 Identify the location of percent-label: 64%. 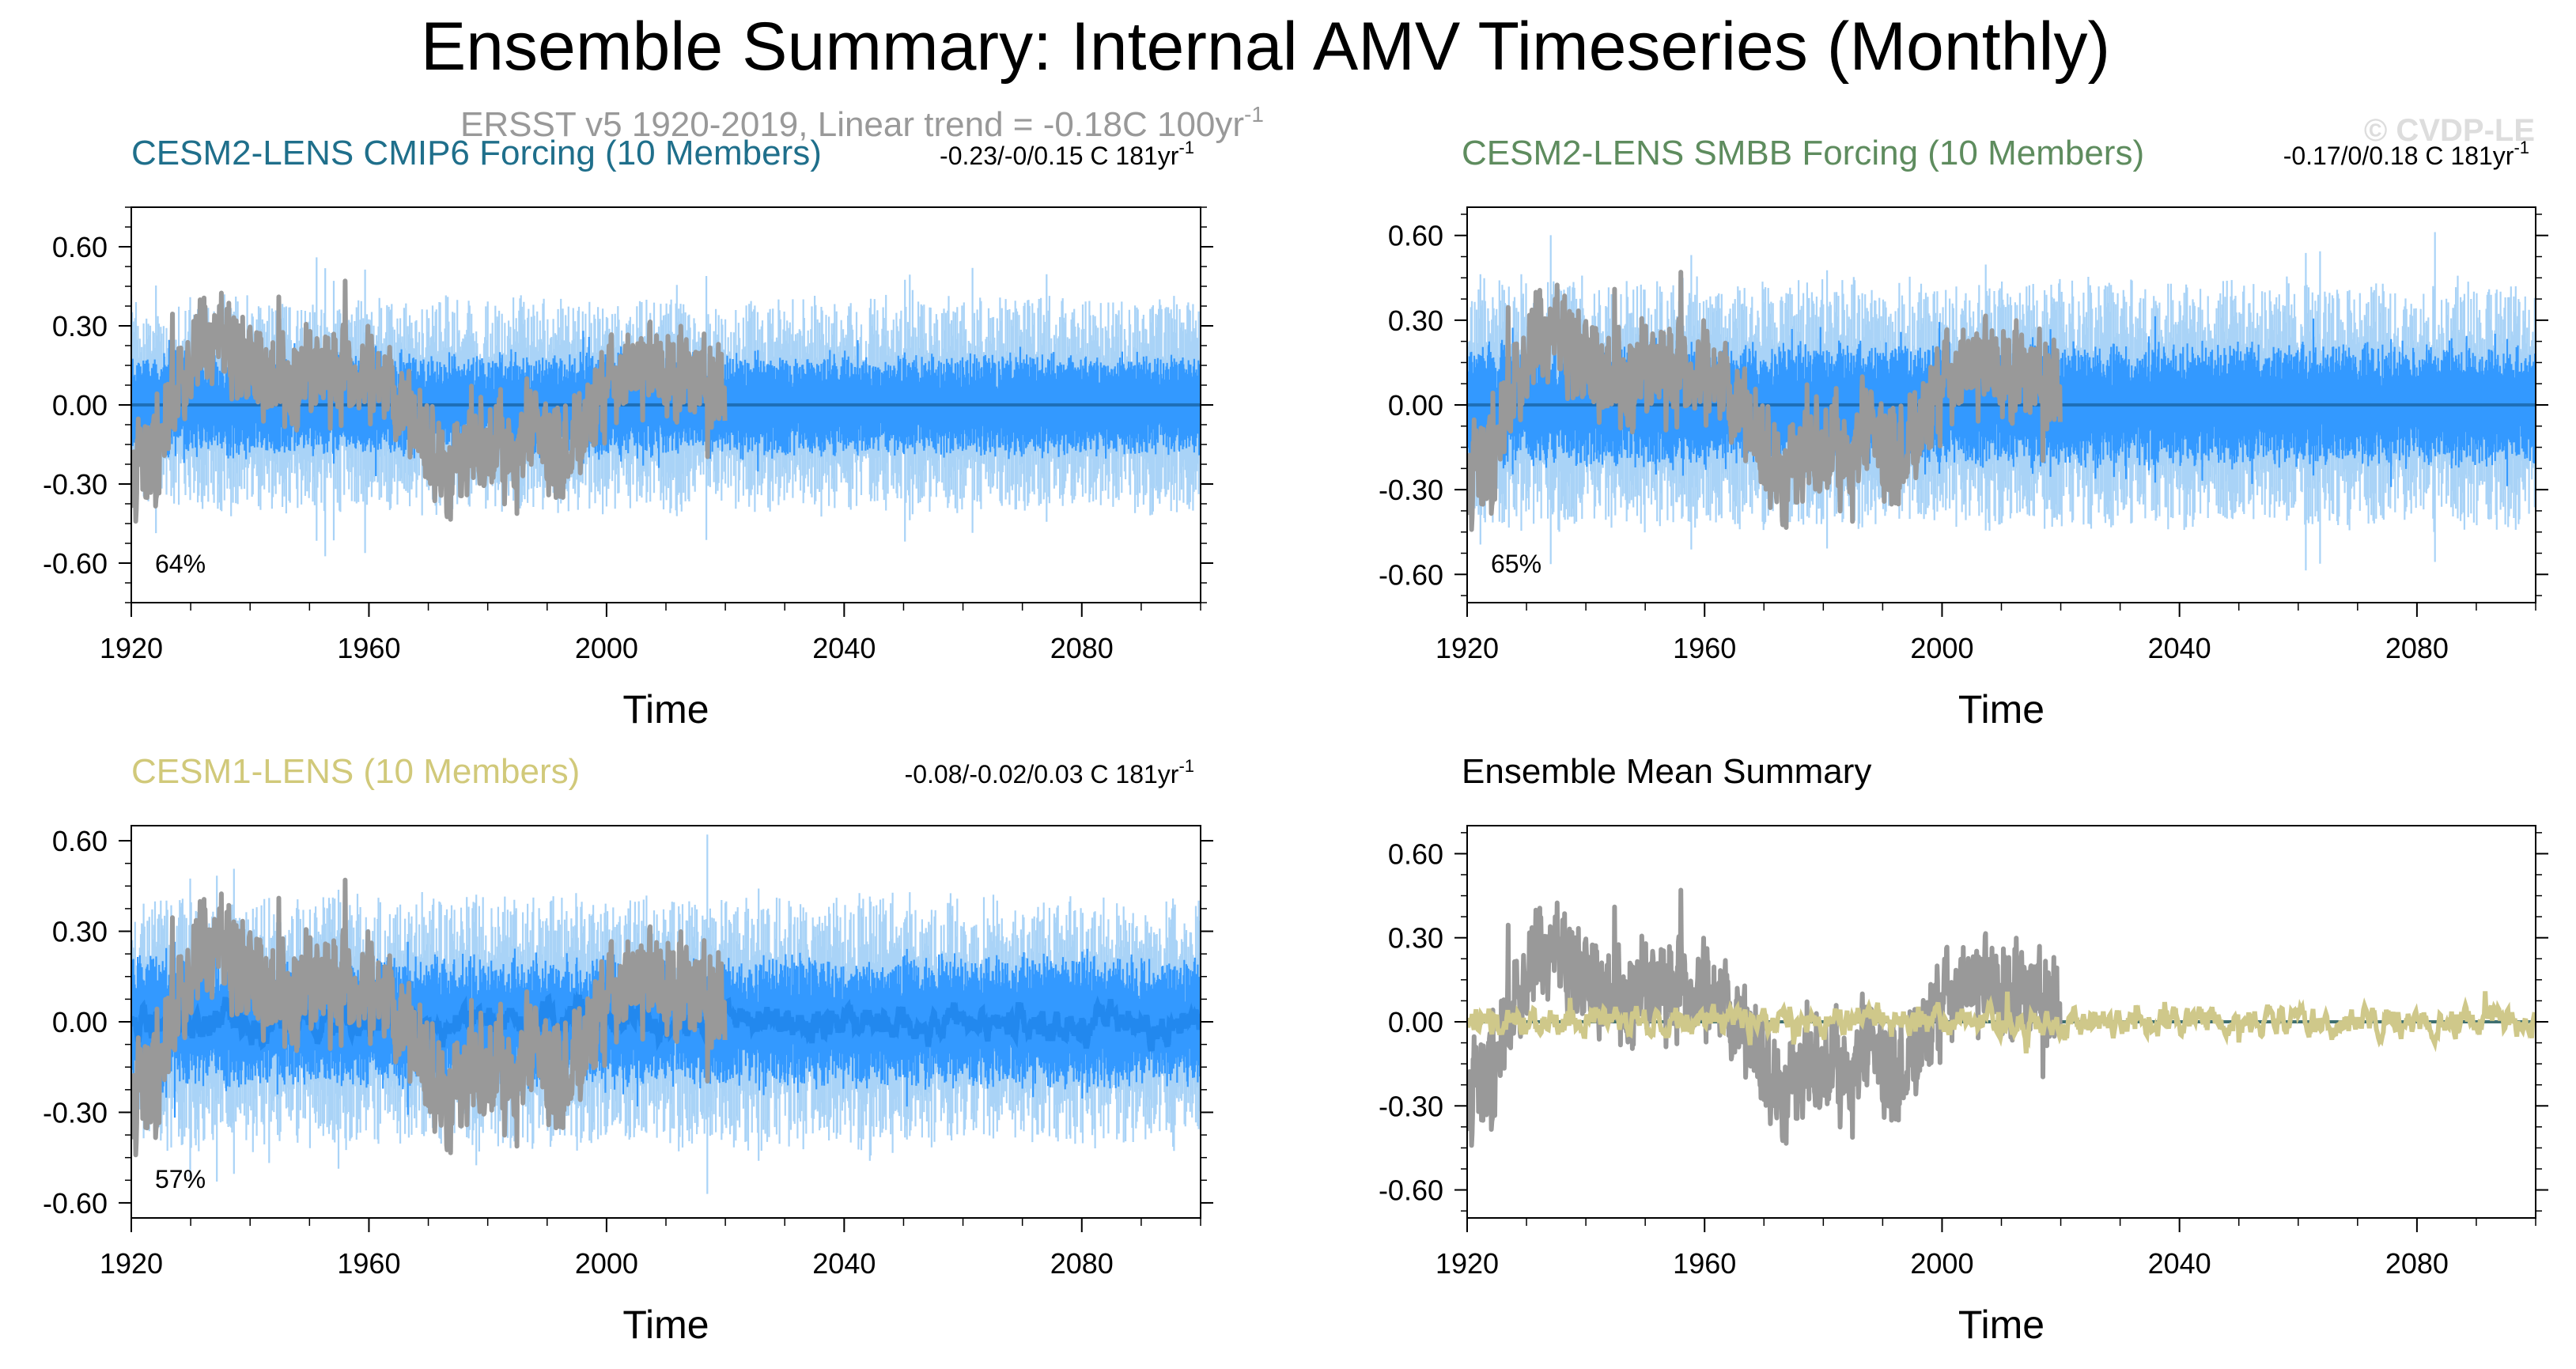
(181, 564).